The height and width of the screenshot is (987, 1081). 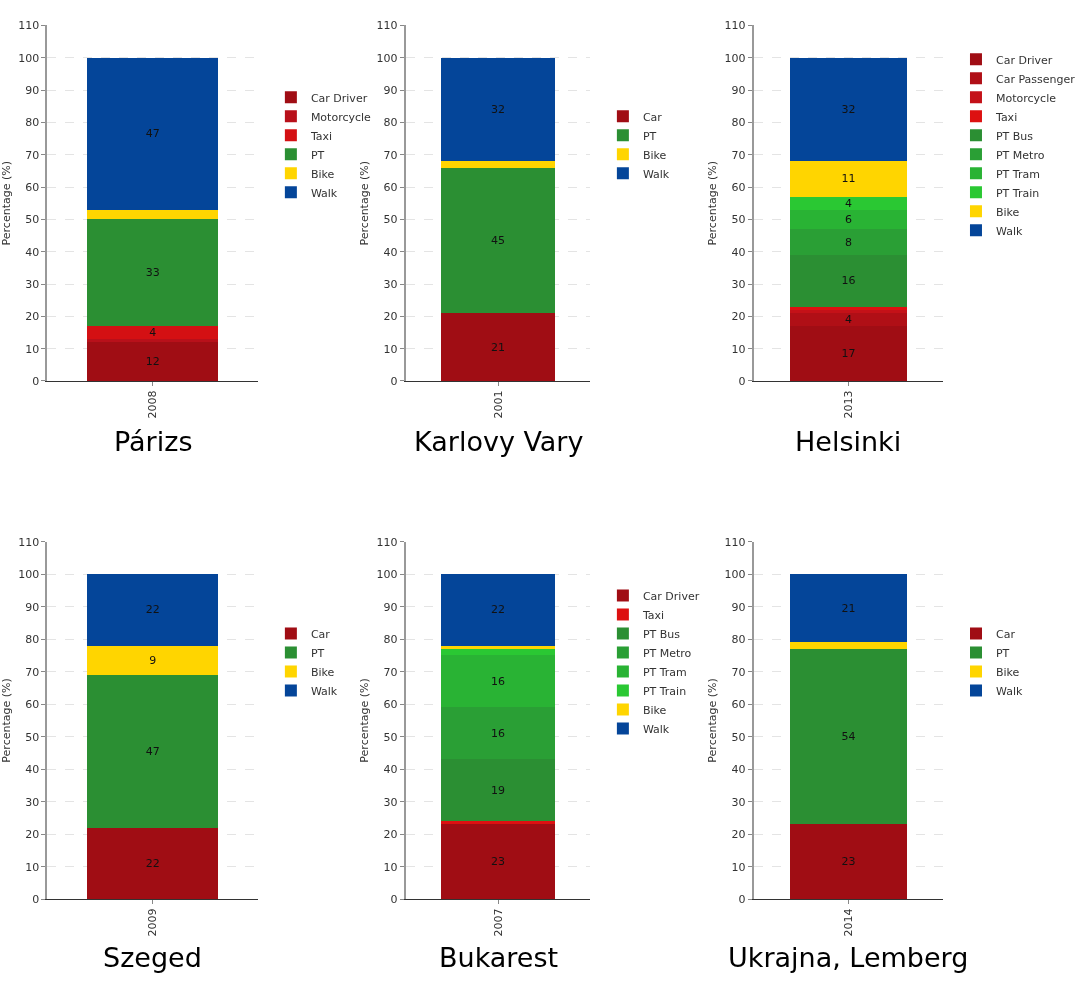 I want to click on data-label: 47, so click(x=152, y=134).